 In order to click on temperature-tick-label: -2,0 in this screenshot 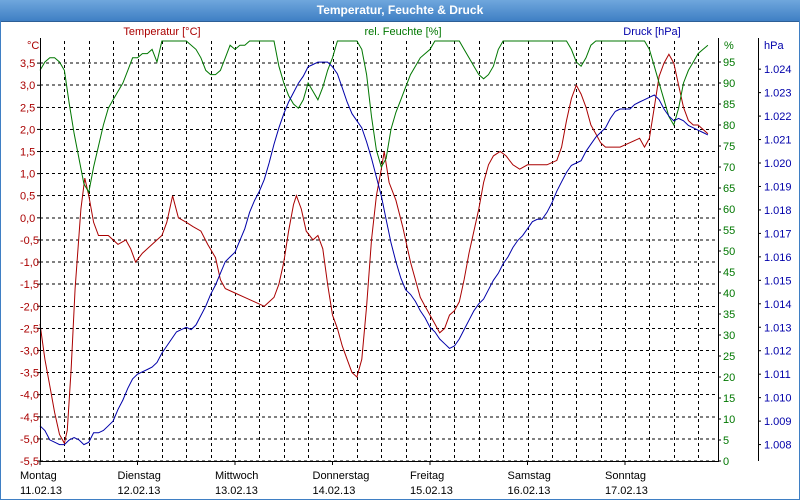, I will do `click(29, 307)`.